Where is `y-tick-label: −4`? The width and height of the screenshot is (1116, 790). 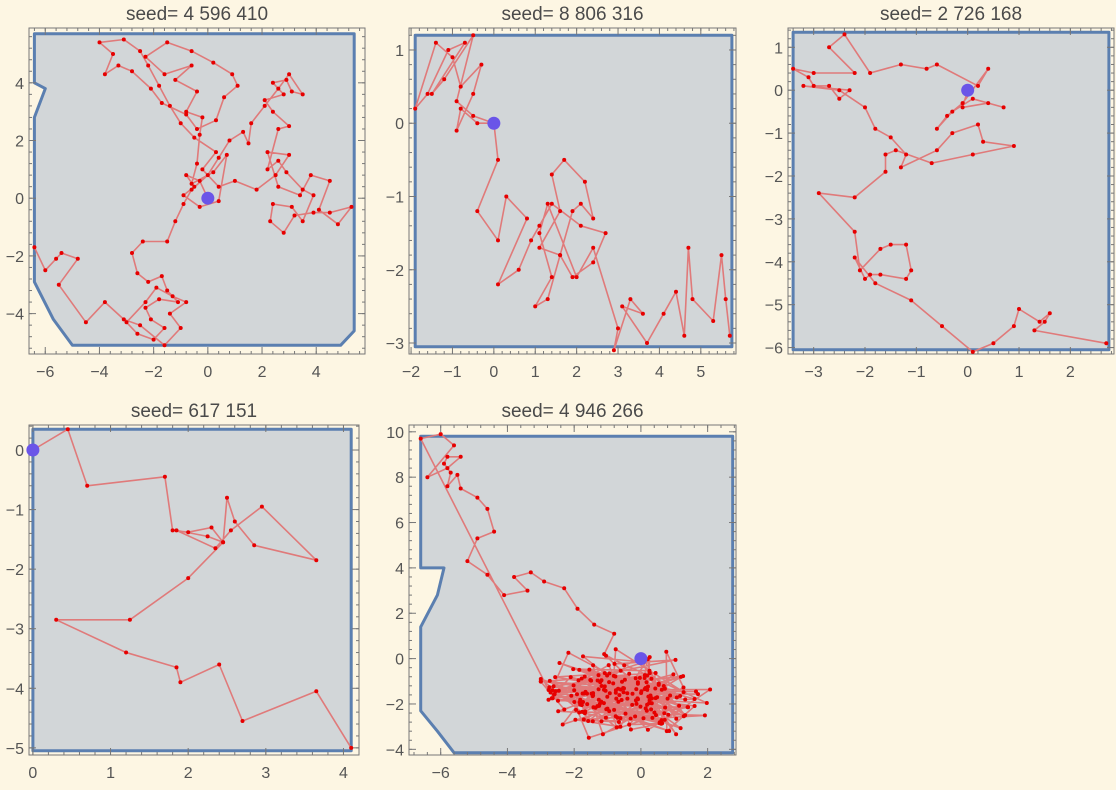 y-tick-label: −4 is located at coordinates (15, 315).